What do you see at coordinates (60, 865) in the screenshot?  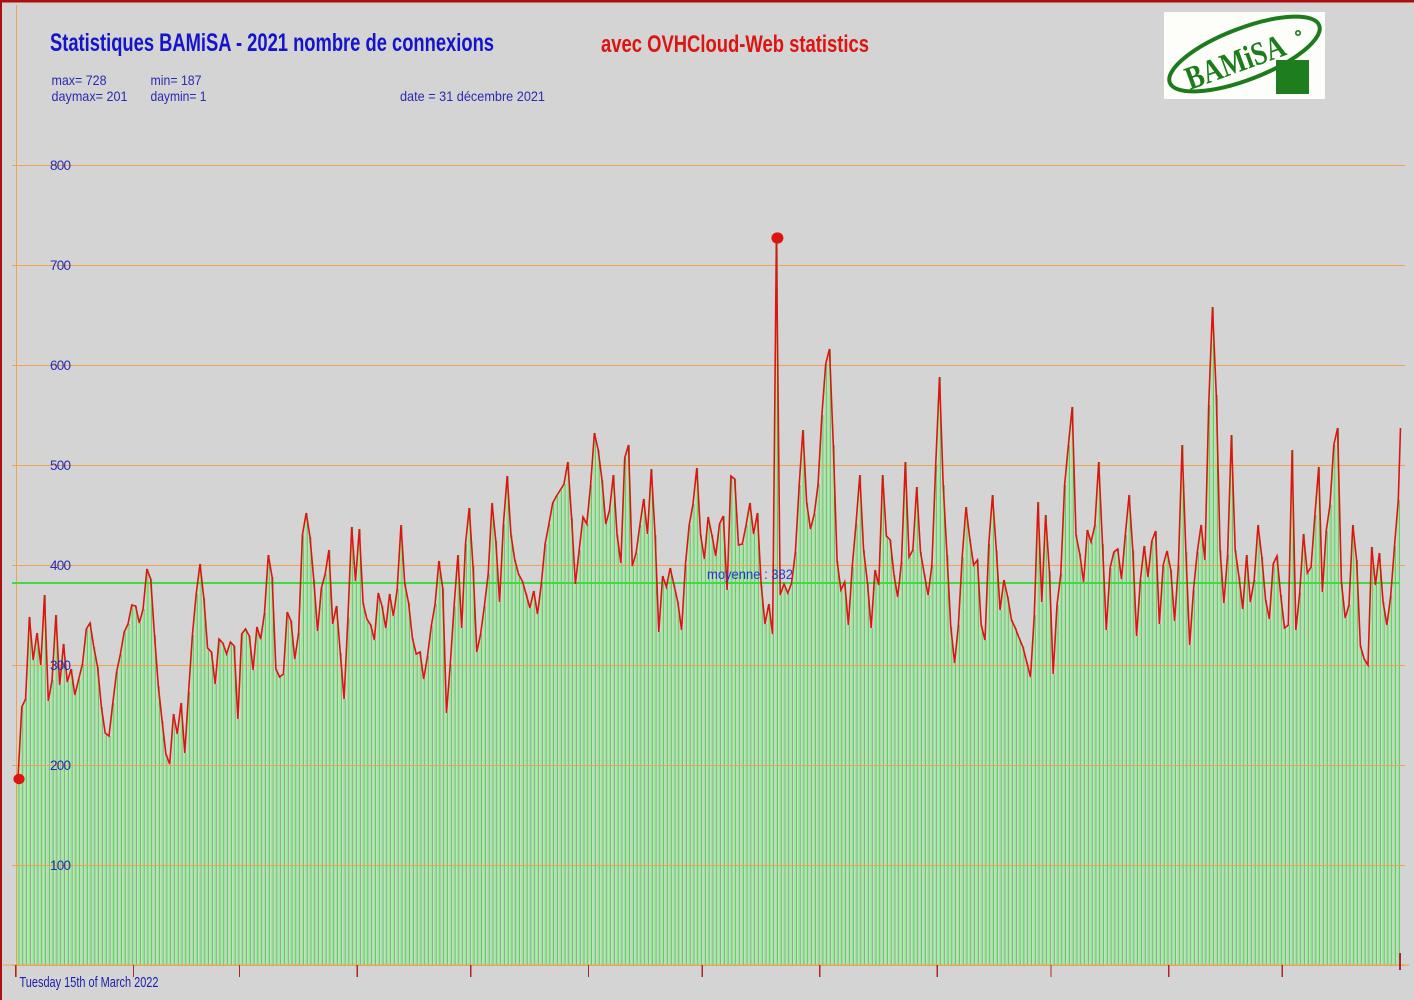 I see `svg-text: 100` at bounding box center [60, 865].